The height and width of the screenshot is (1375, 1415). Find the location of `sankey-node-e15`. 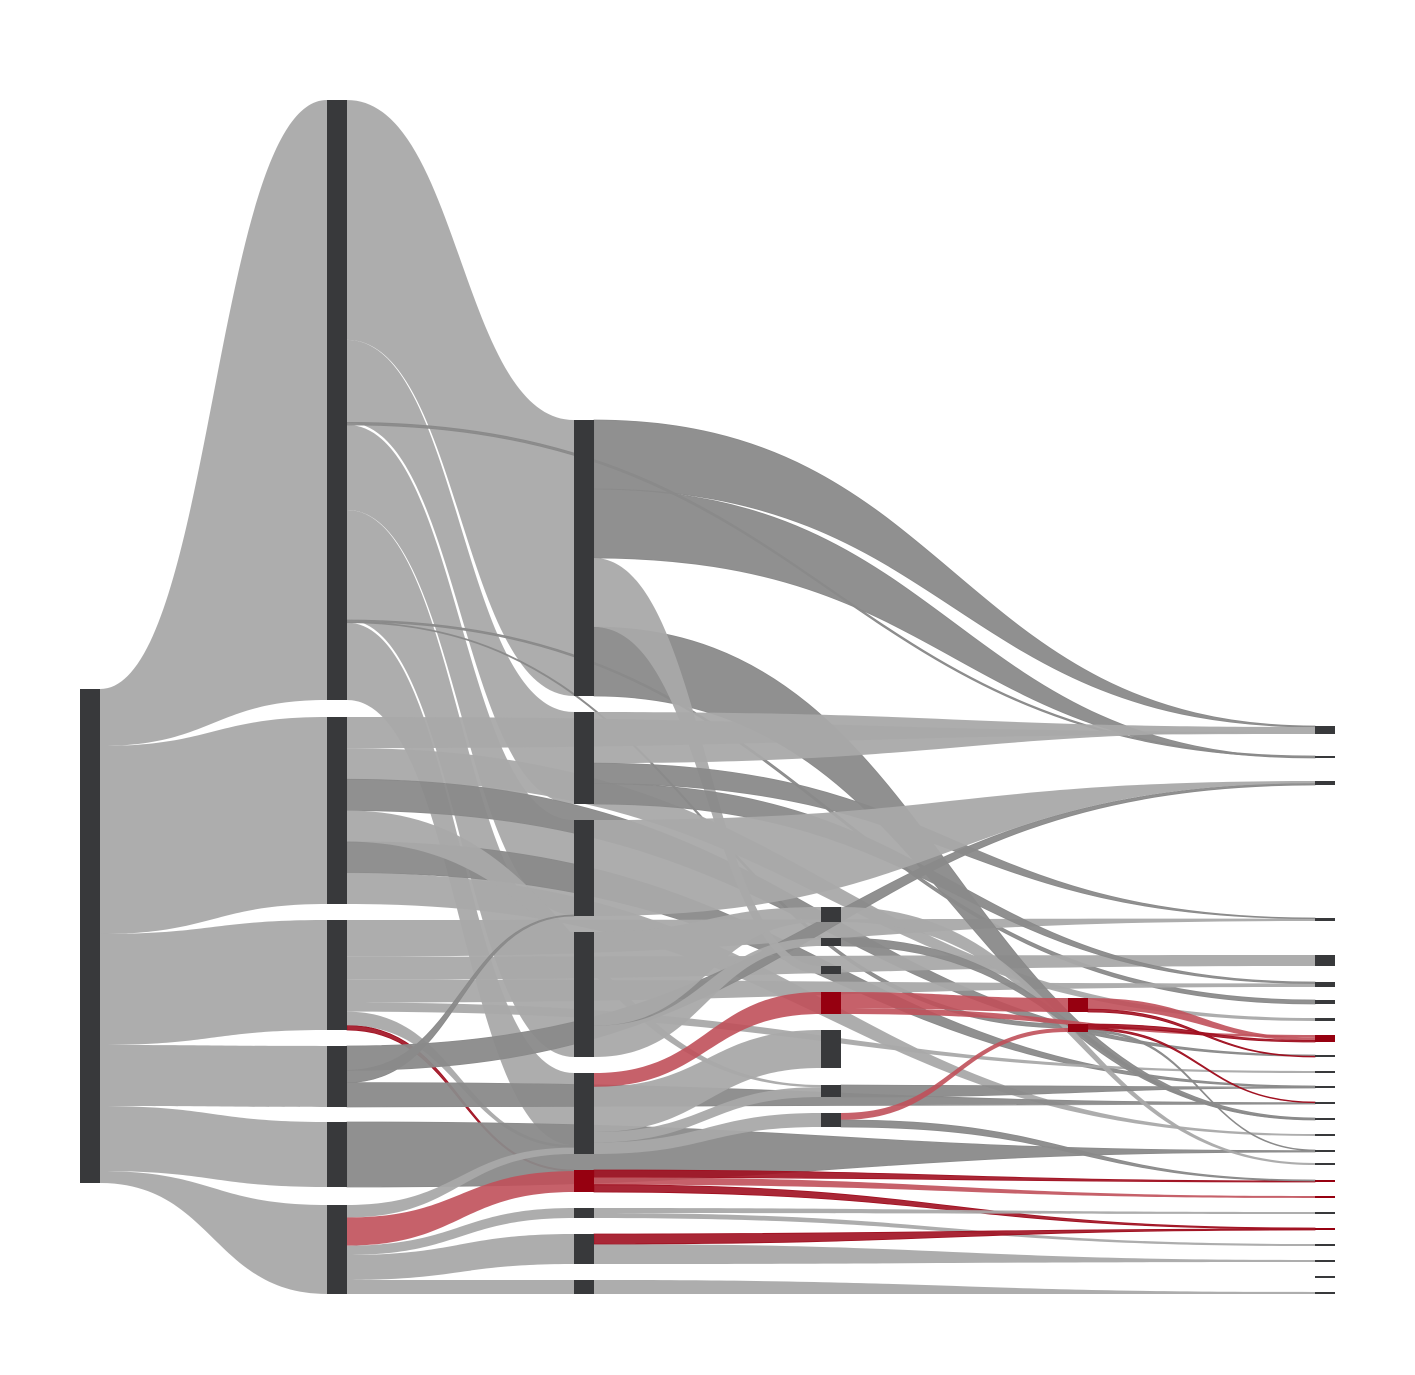

sankey-node-e15 is located at coordinates (1325, 1135).